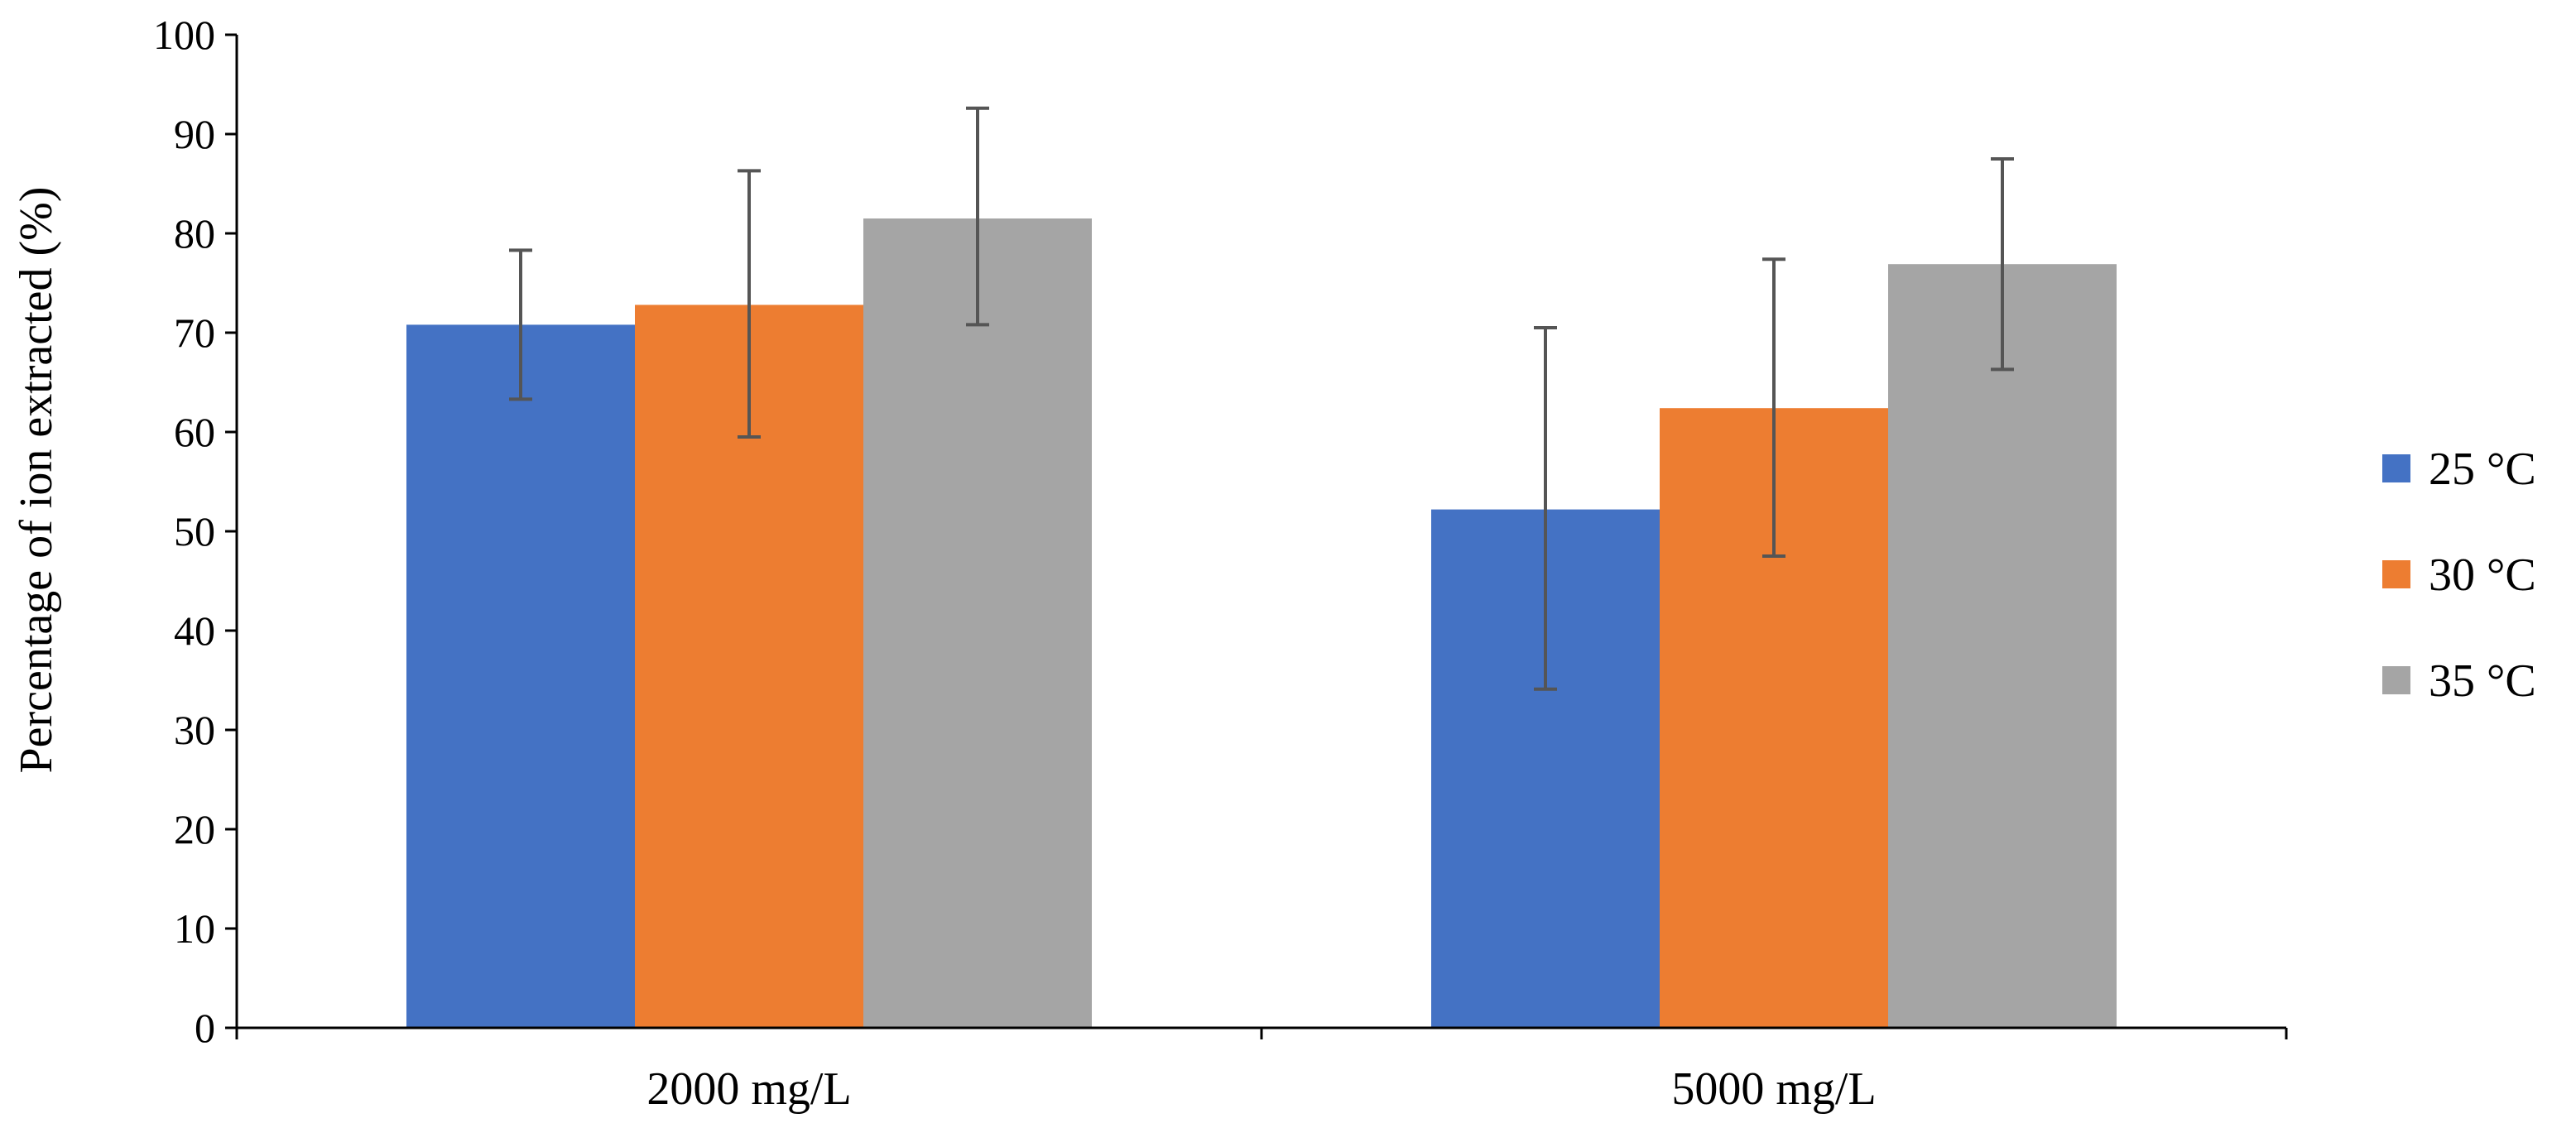  I want to click on legend-label: 25 °C, so click(2482, 470).